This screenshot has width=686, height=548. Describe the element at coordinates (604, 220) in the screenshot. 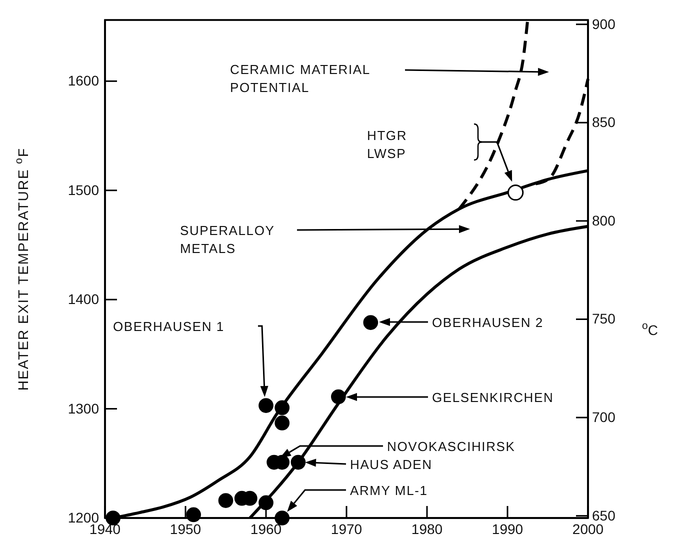

I see `y2-tick-label: 800` at that location.